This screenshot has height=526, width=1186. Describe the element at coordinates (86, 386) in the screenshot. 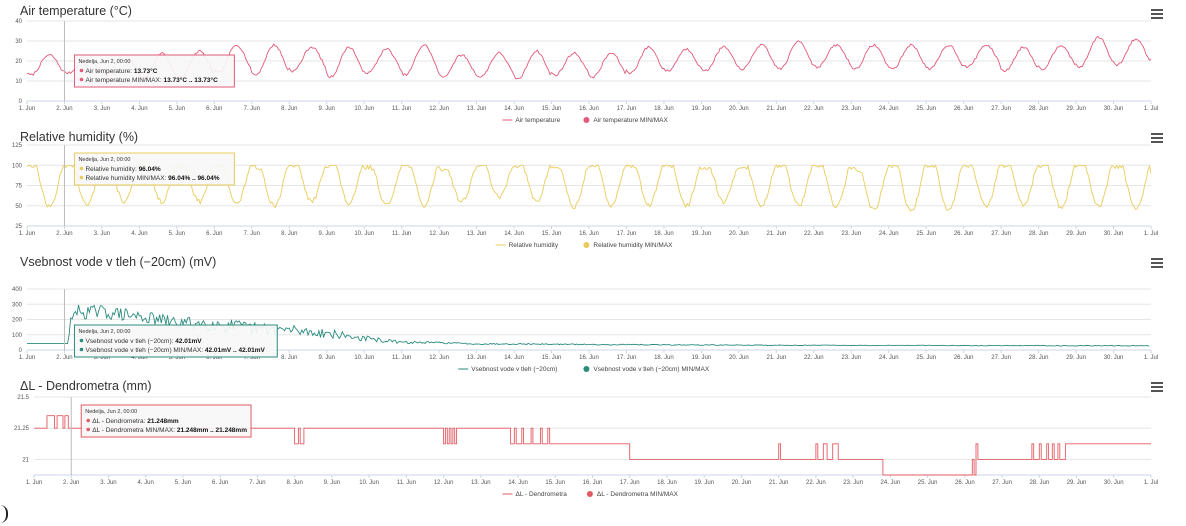

I see `chart-title: ΔL - Dendrometra (mm)` at that location.